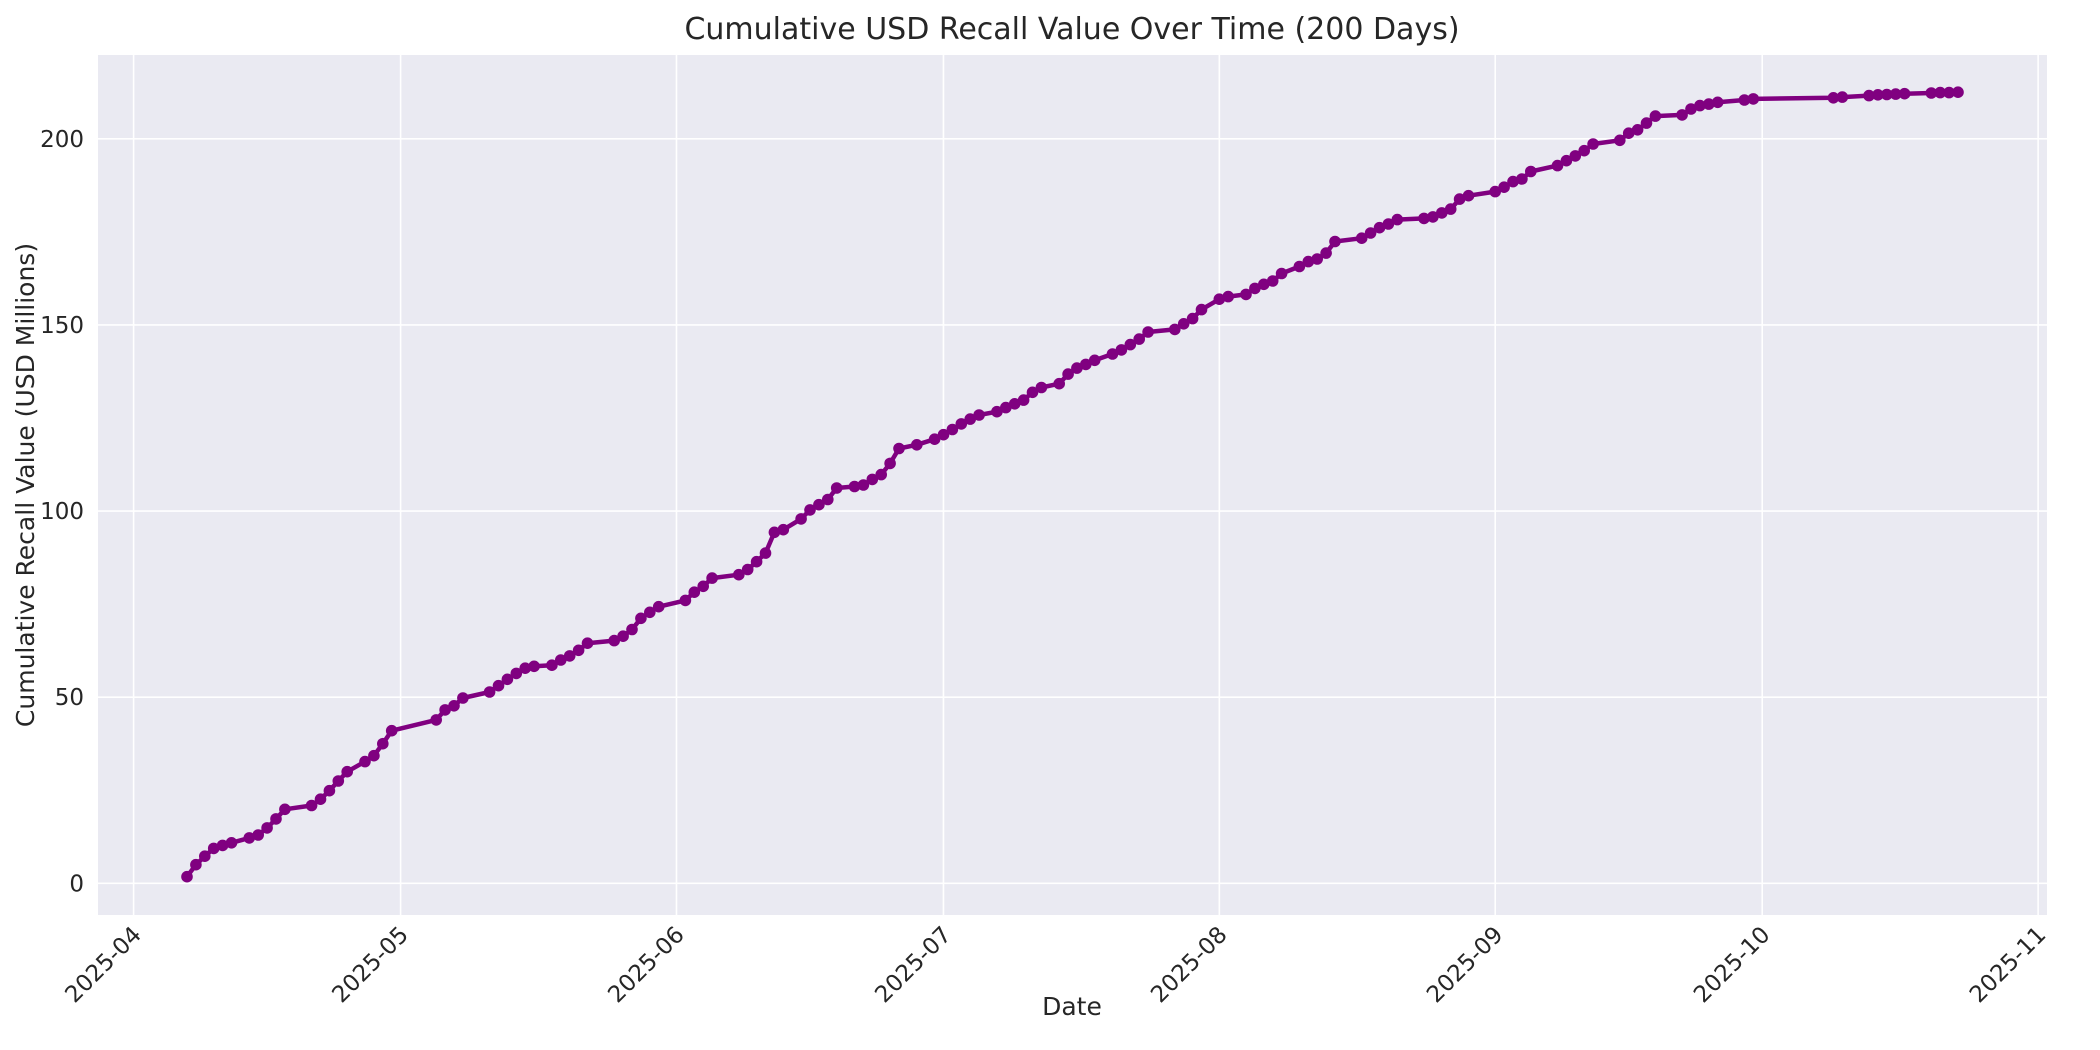 Image resolution: width=2100 pixels, height=1050 pixels. What do you see at coordinates (913, 965) in the screenshot?
I see `x-tick-label: 2025-07` at bounding box center [913, 965].